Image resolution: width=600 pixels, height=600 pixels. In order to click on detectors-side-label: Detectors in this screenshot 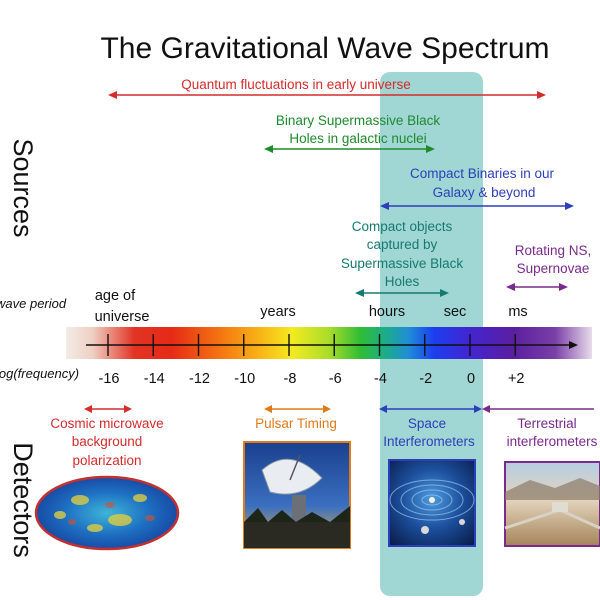, I will do `click(23, 500)`.